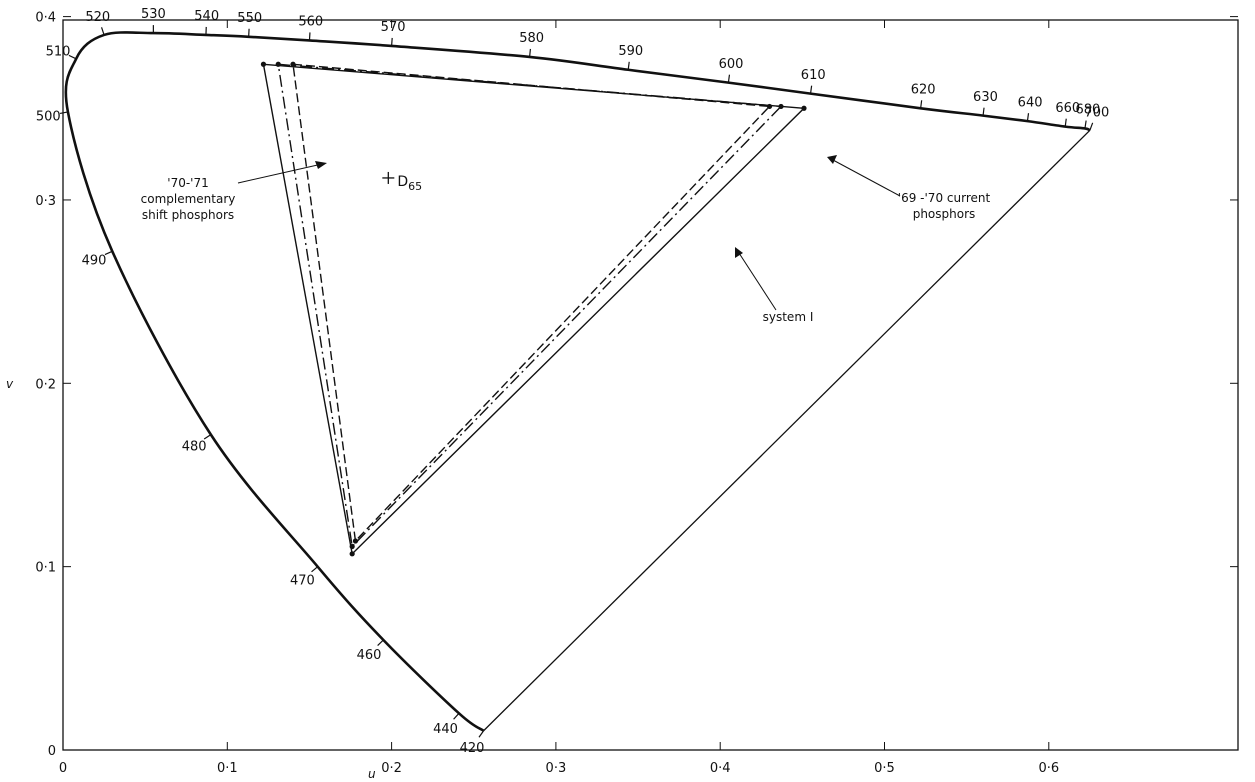 This screenshot has width=1255, height=782. I want to click on wavelength-label: 630, so click(985, 97).